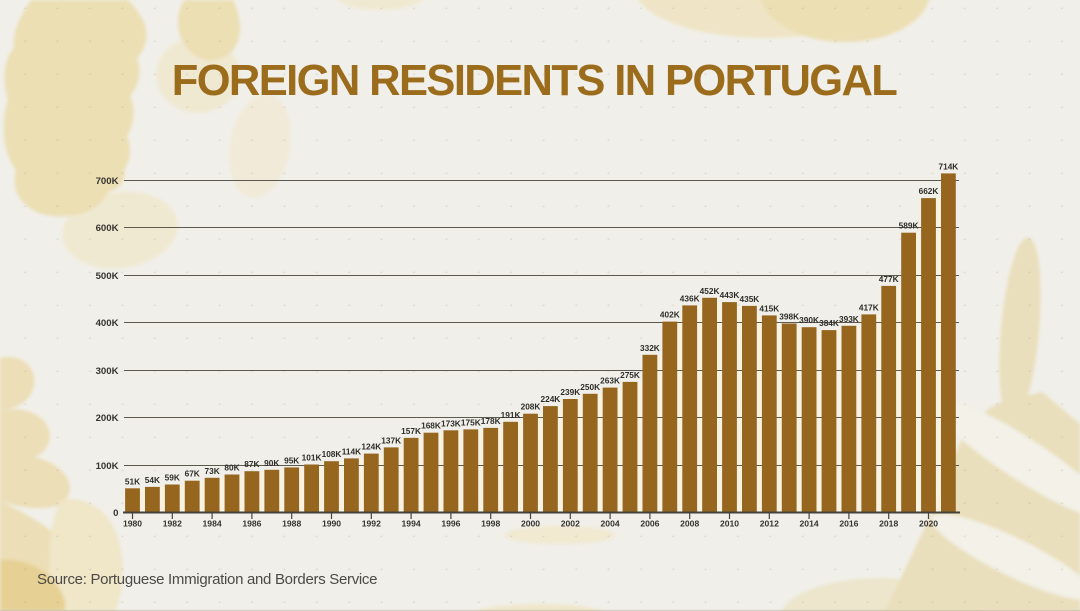  Describe the element at coordinates (848, 524) in the screenshot. I see `svg-text: 2016` at that location.